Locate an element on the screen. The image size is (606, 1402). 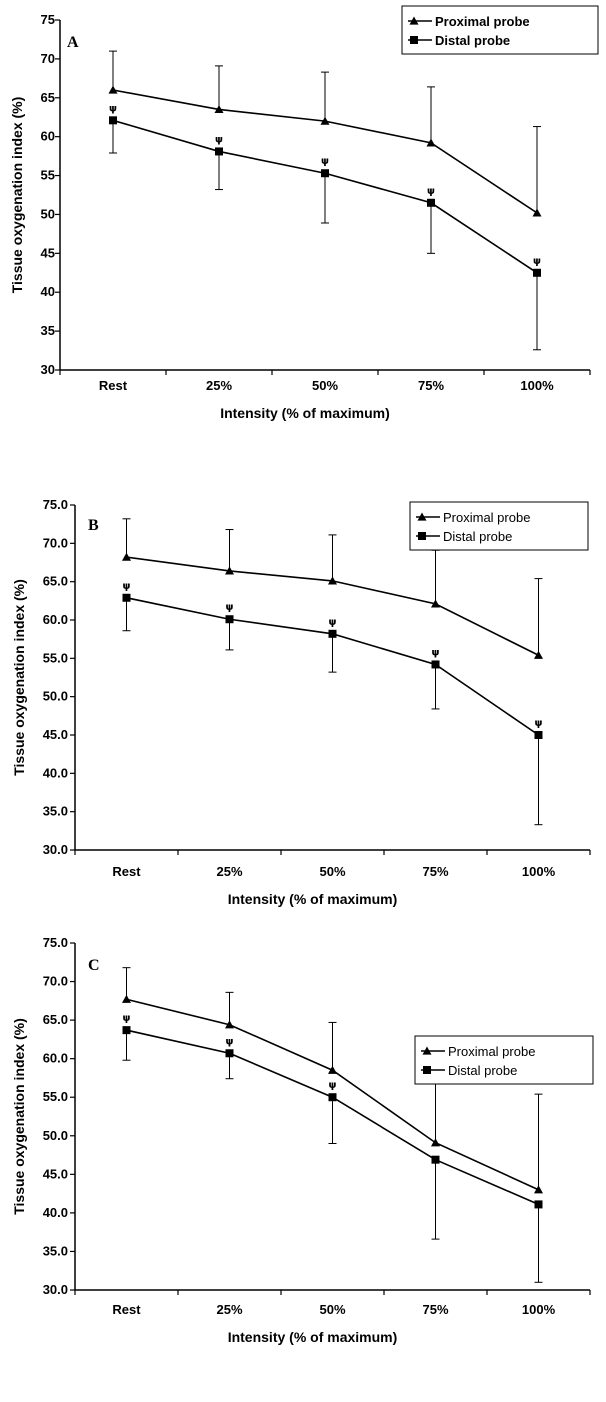
y-tick-label: 40 is located at coordinates (48, 291).